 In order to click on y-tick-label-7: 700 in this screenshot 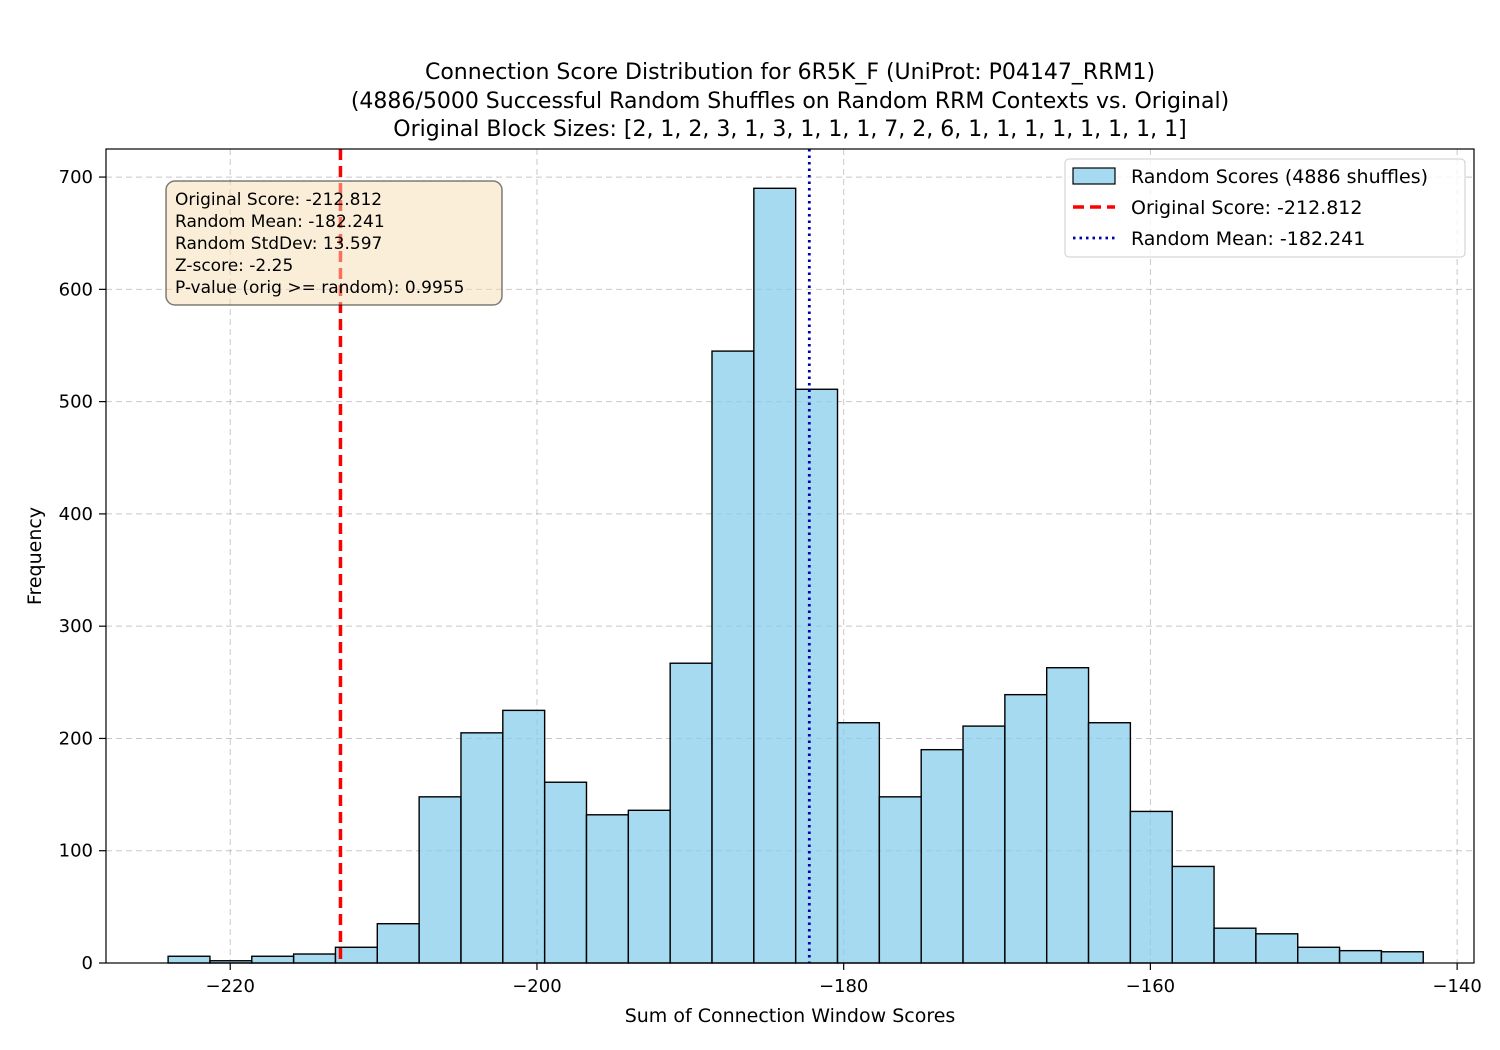, I will do `click(76, 177)`.